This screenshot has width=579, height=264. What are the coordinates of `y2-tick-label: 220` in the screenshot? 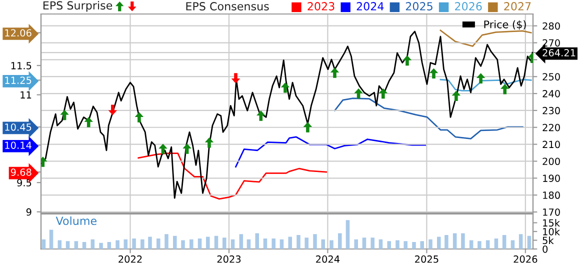 It's located at (551, 128).